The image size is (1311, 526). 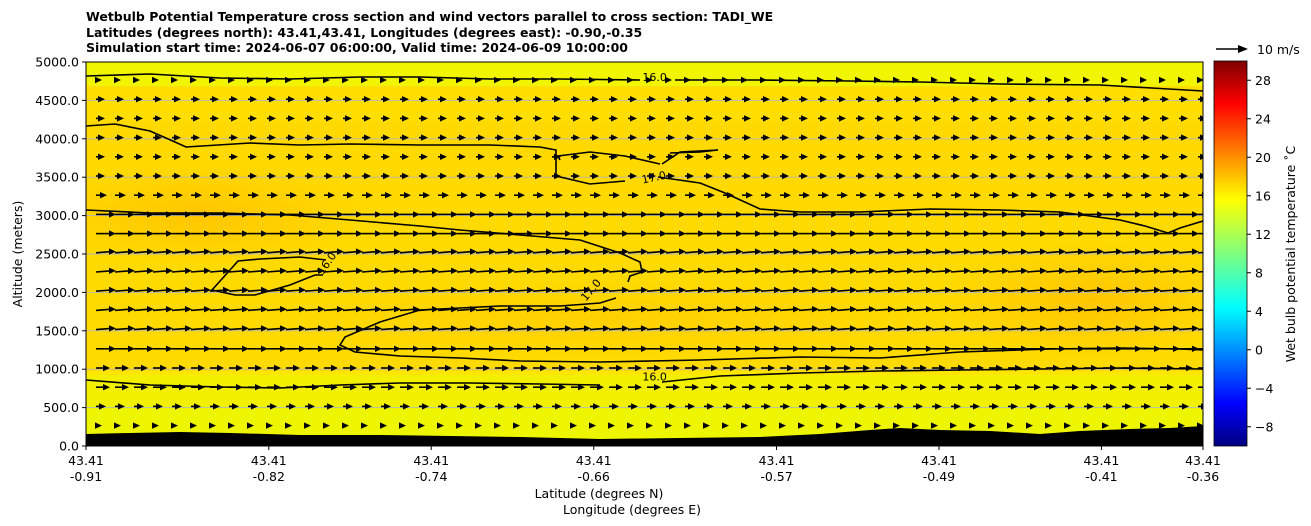 I want to click on y-tick-label: 500.0, so click(x=61, y=407).